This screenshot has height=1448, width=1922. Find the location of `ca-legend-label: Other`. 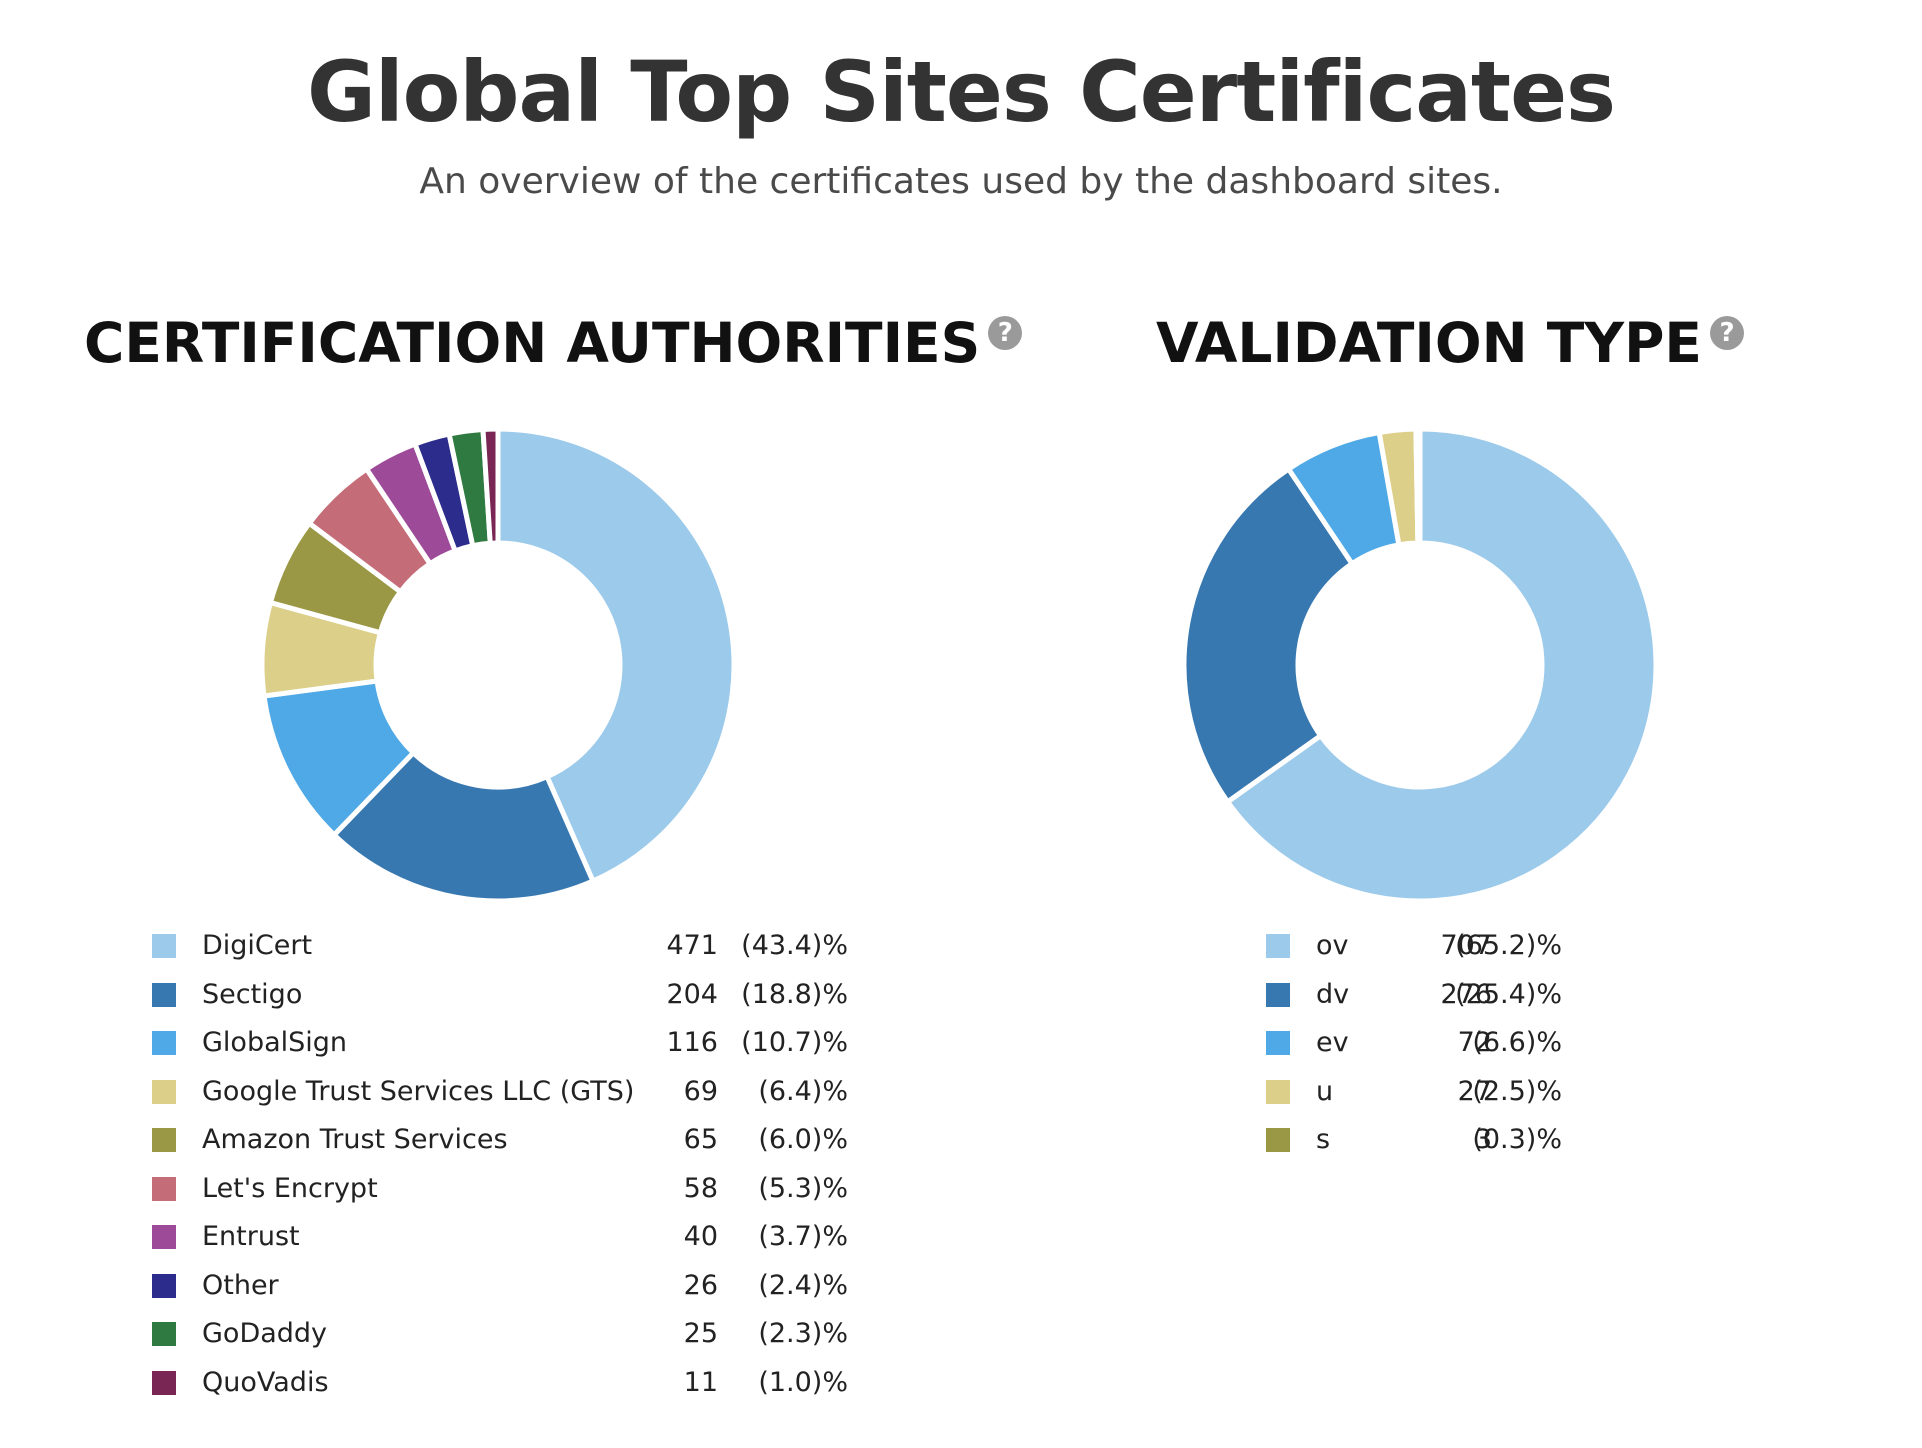

ca-legend-label: Other is located at coordinates (240, 1285).